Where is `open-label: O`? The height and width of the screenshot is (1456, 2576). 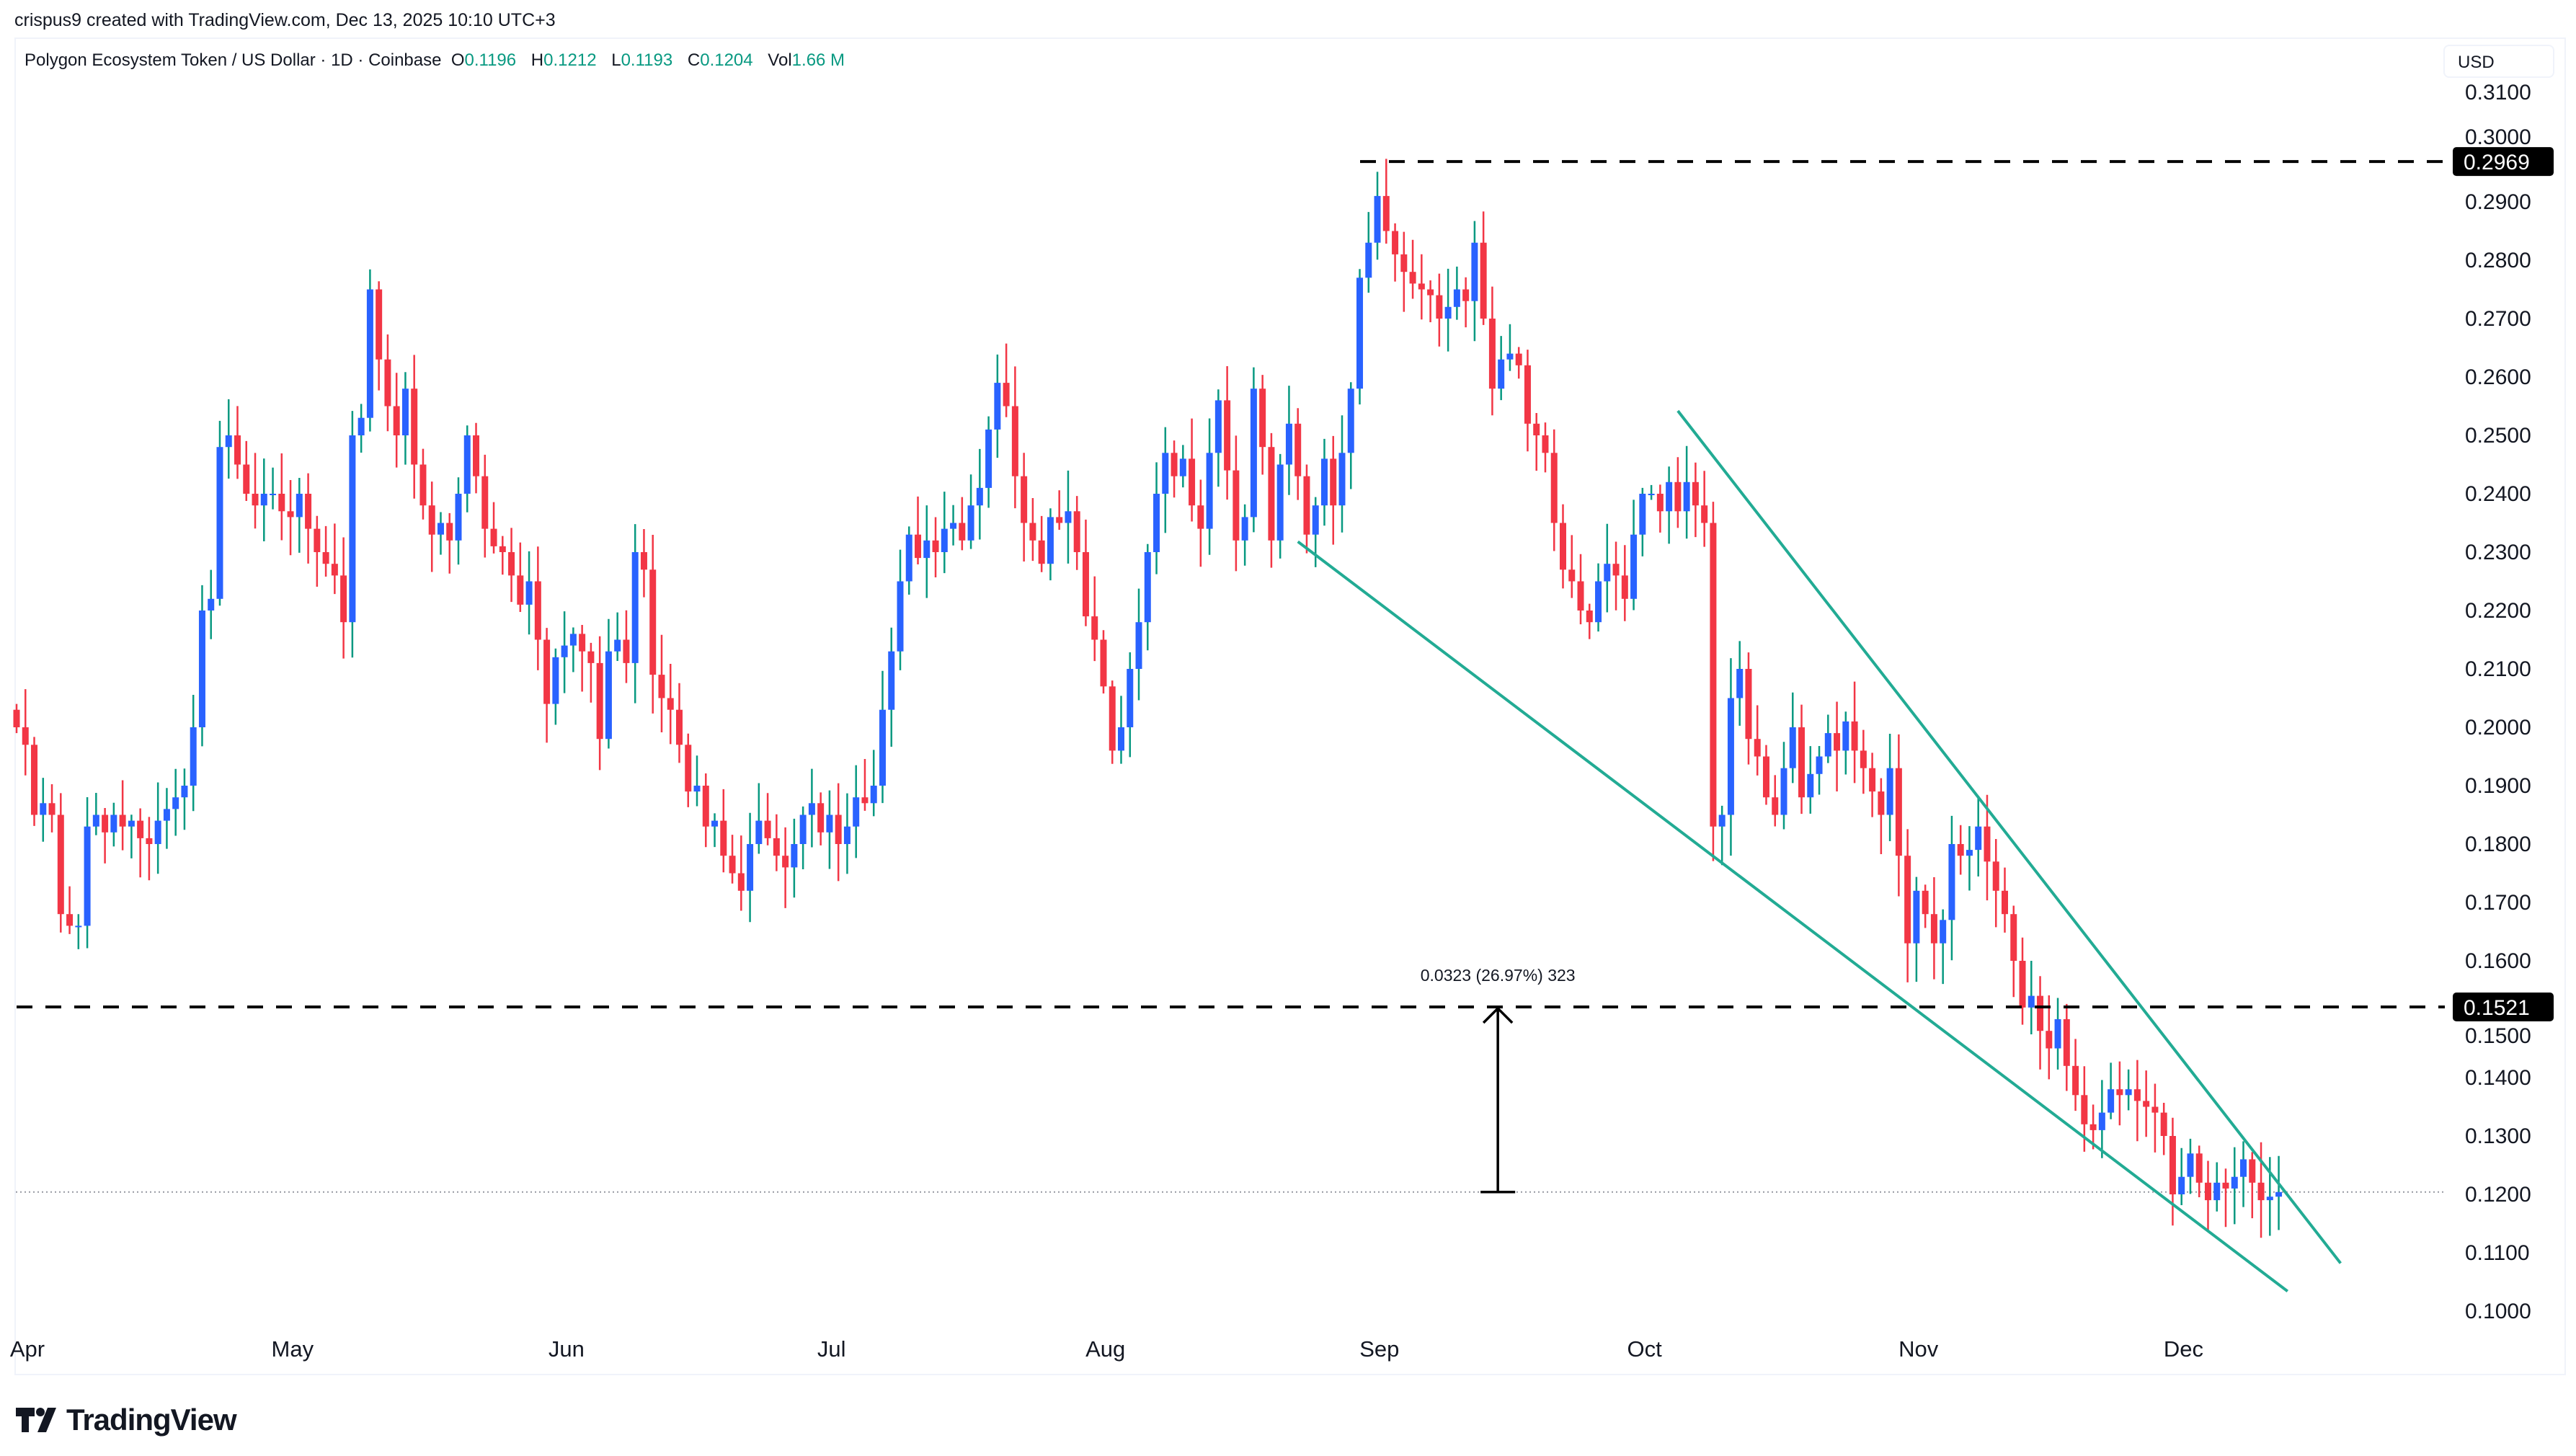 open-label: O is located at coordinates (458, 60).